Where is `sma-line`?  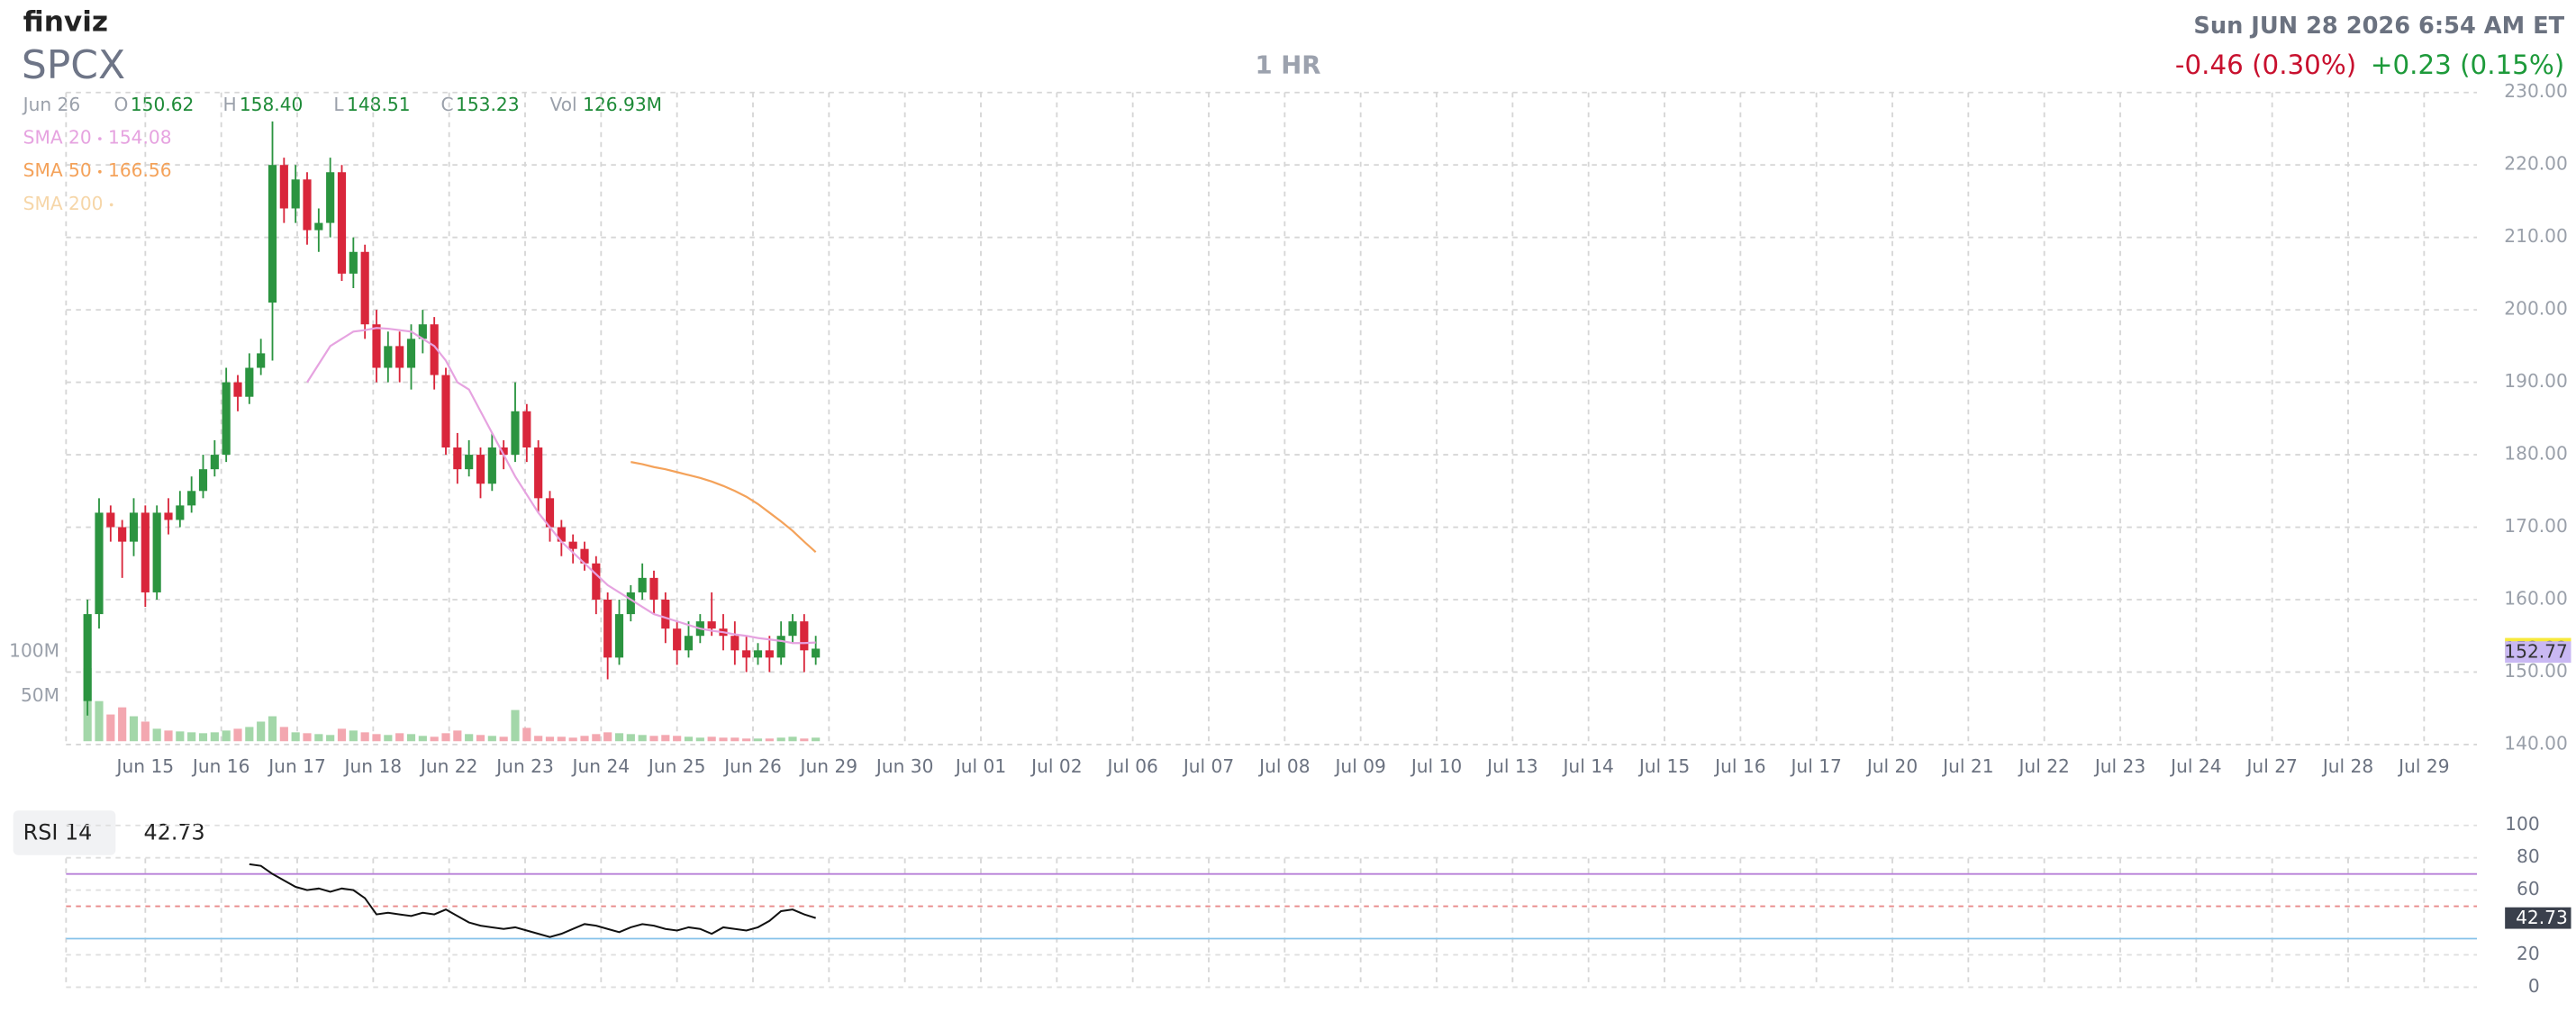
sma-line is located at coordinates (561, 486).